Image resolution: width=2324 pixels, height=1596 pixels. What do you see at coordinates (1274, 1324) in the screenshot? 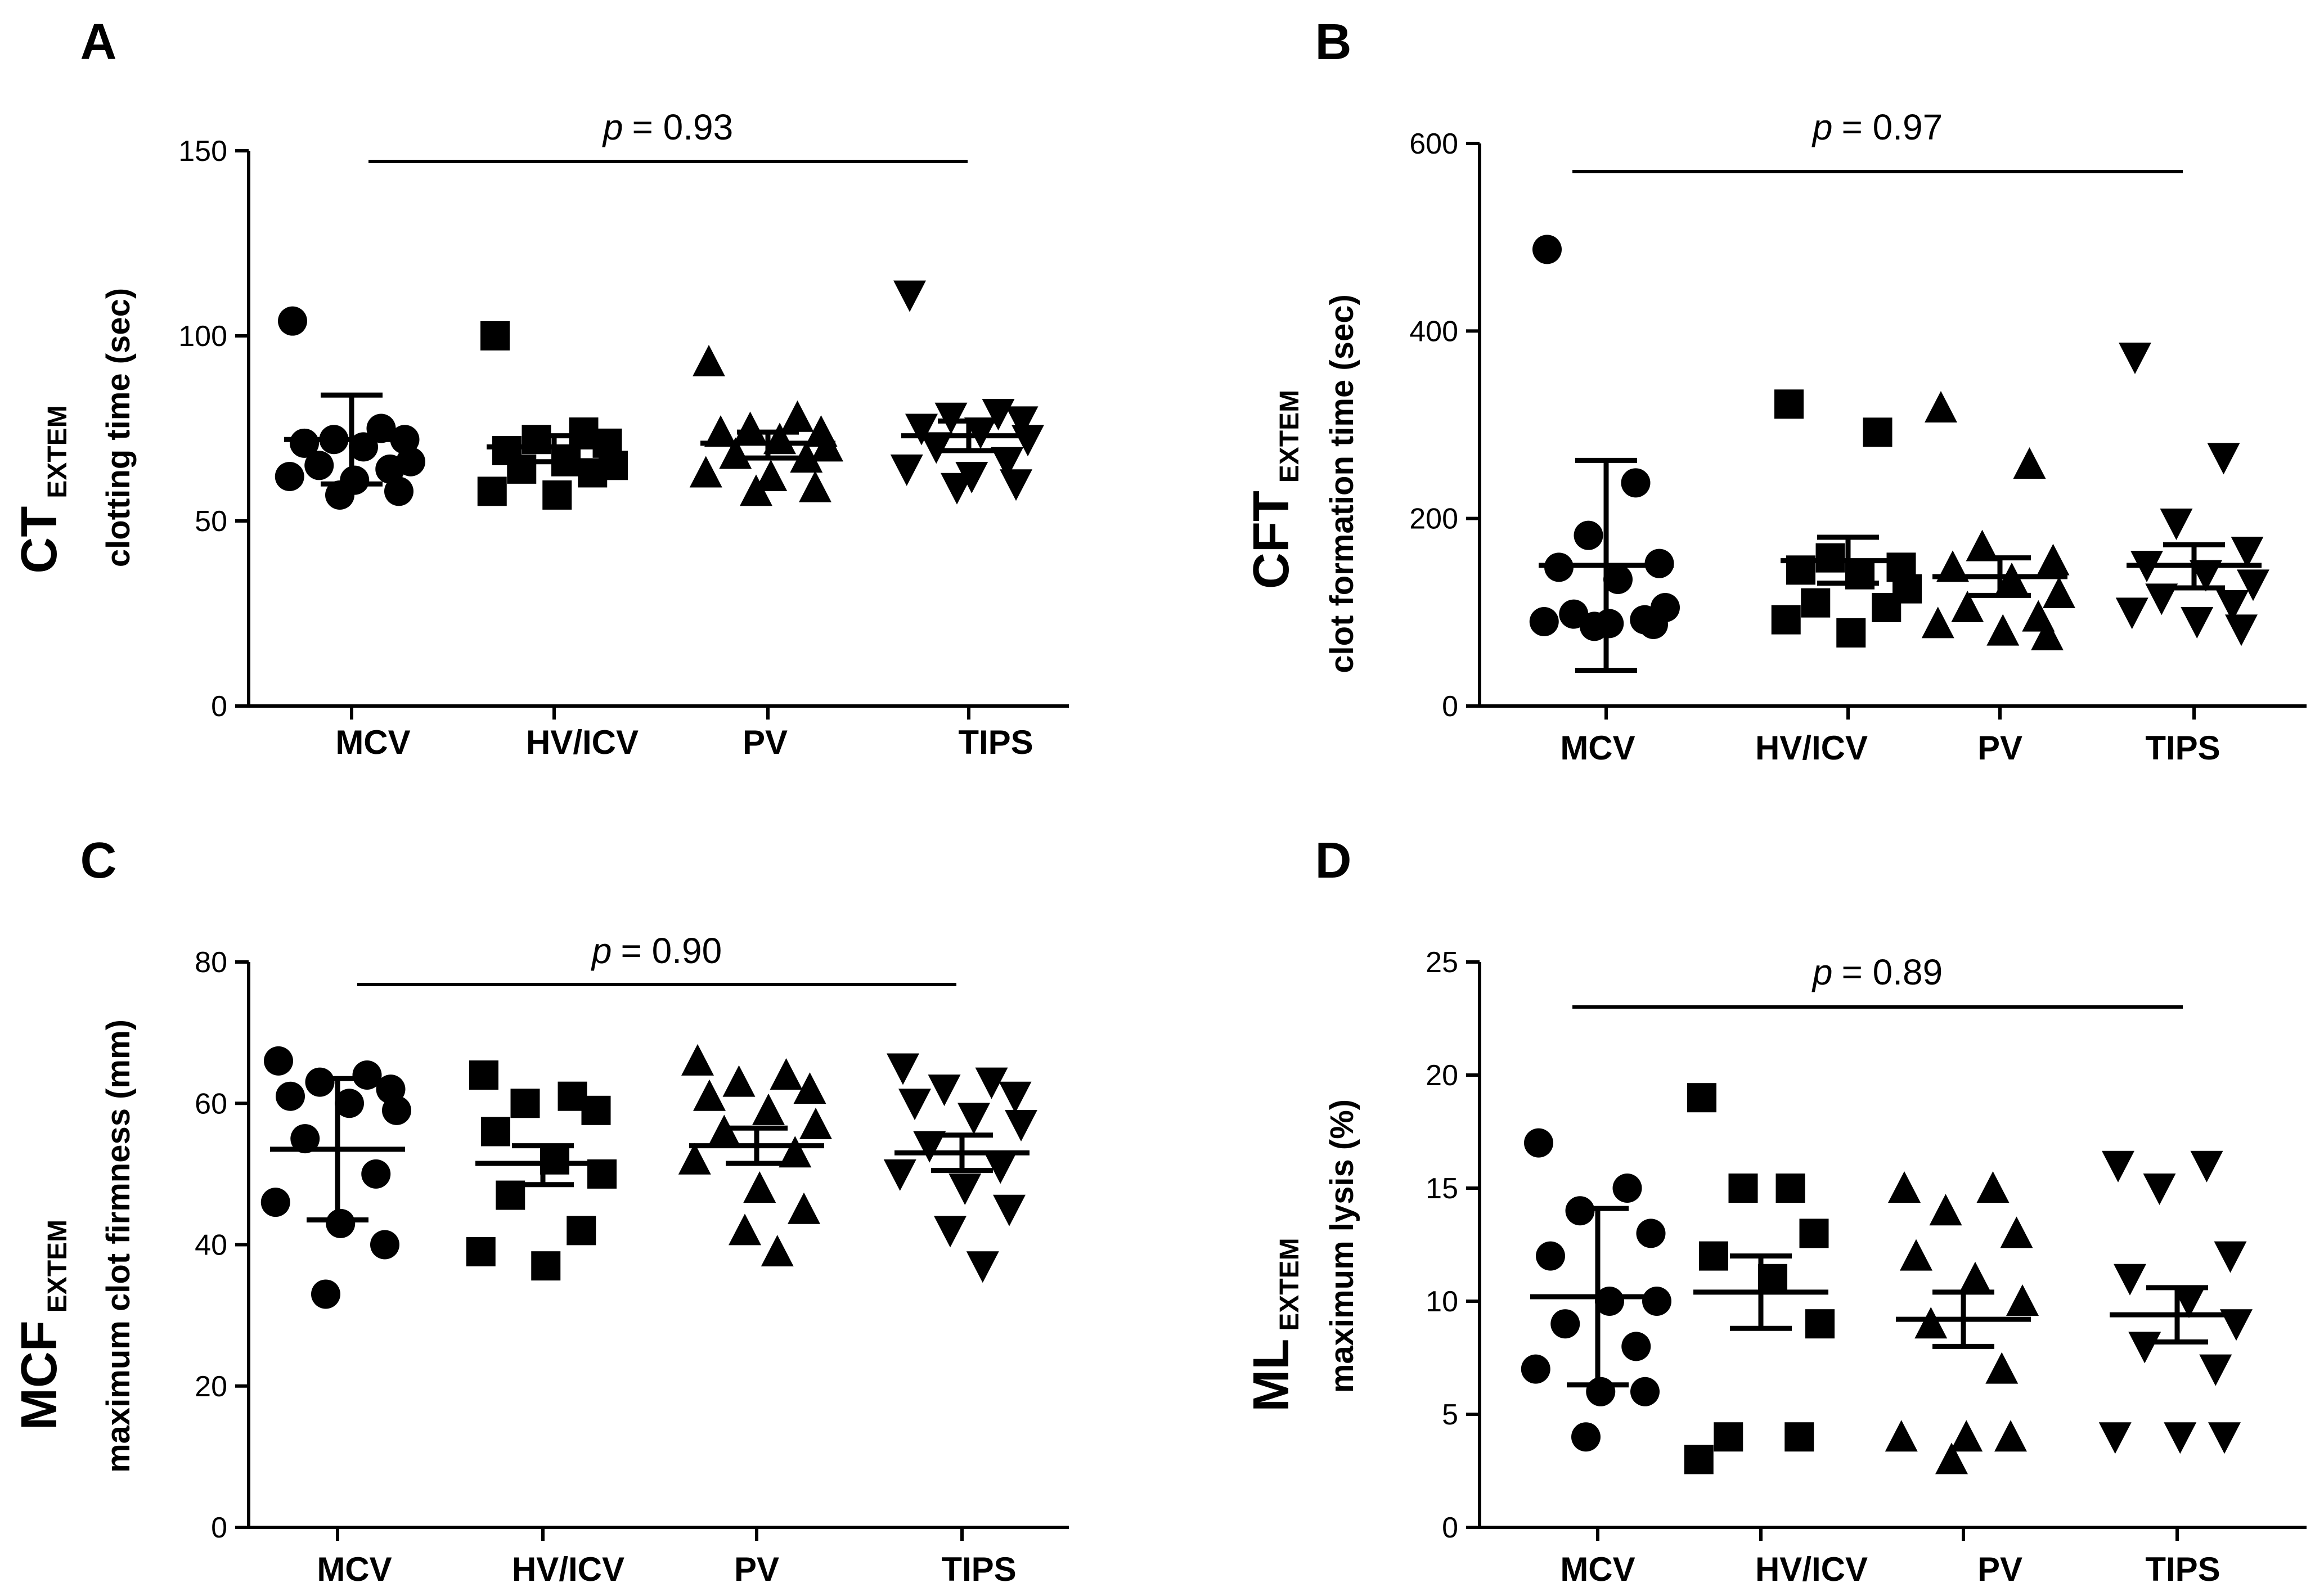
I see `y-axis-title-text: ML EXTEM` at bounding box center [1274, 1324].